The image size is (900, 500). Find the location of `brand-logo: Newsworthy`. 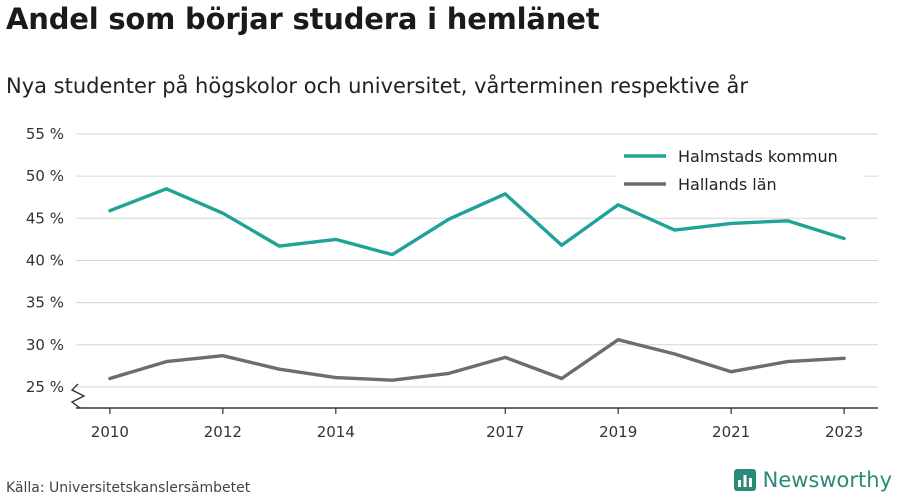

brand-logo: Newsworthy is located at coordinates (812, 480).